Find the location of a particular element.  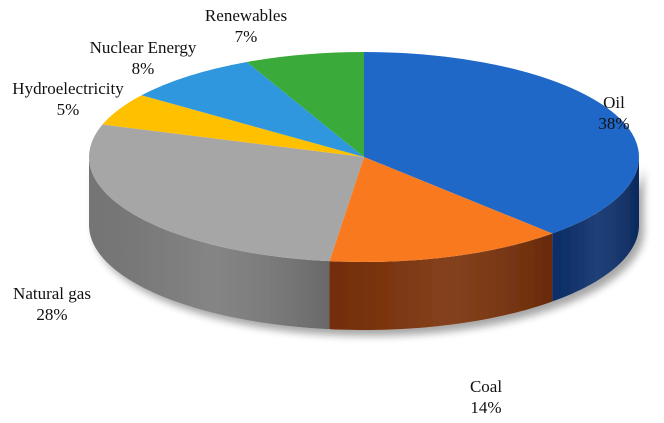

slice-nuclear-energy is located at coordinates (252, 109).